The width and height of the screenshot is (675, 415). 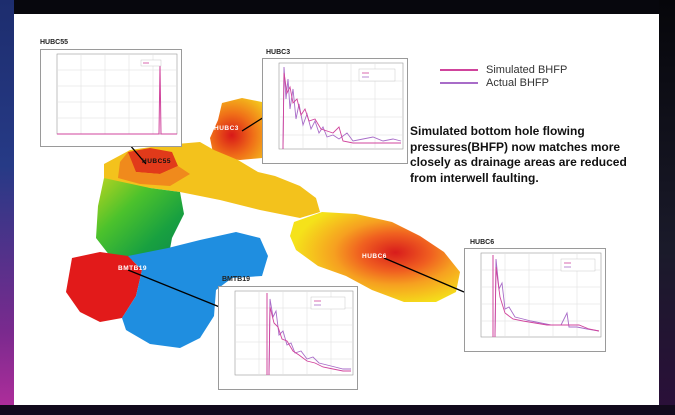 What do you see at coordinates (278, 52) in the screenshot?
I see `chart-title-hubc3: HUBC3` at bounding box center [278, 52].